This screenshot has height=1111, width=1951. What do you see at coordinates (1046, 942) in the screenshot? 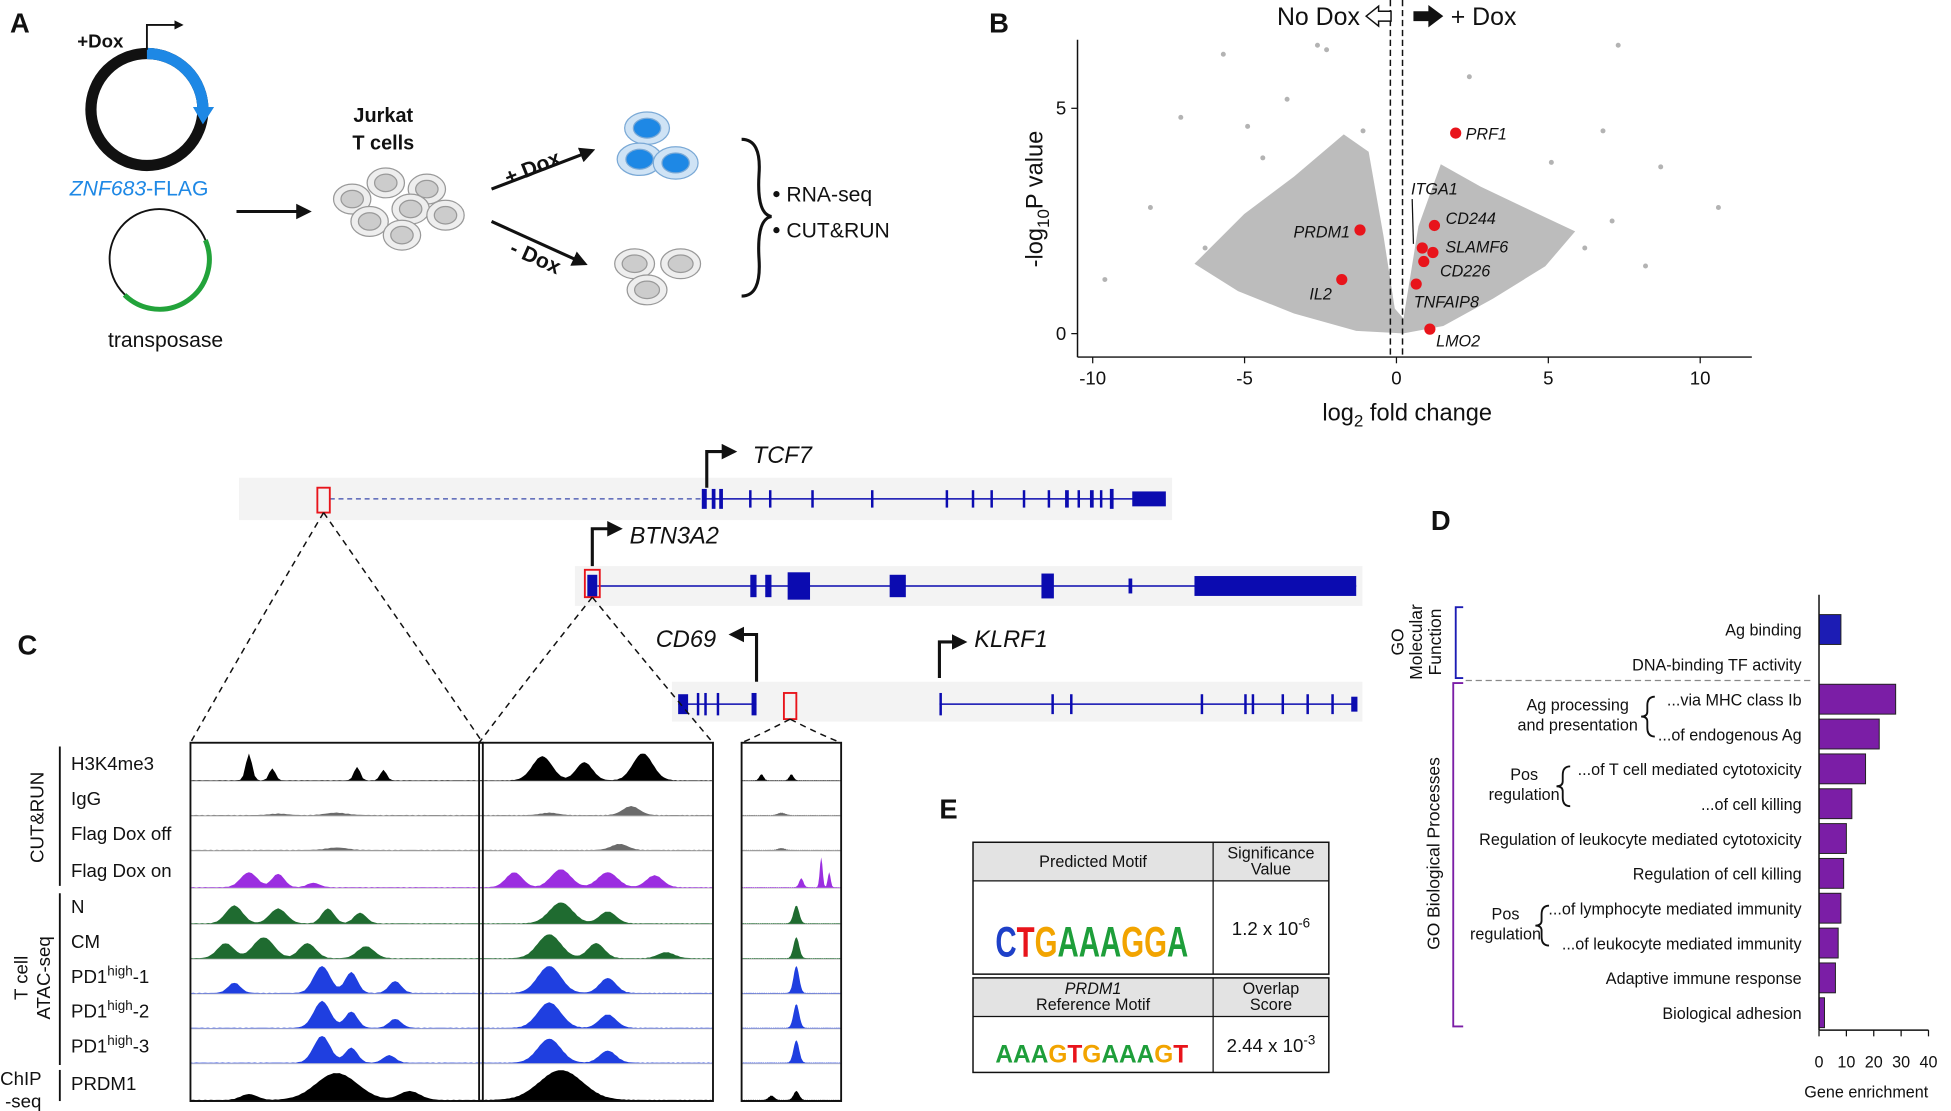
I see `motif-letter: G` at bounding box center [1046, 942].